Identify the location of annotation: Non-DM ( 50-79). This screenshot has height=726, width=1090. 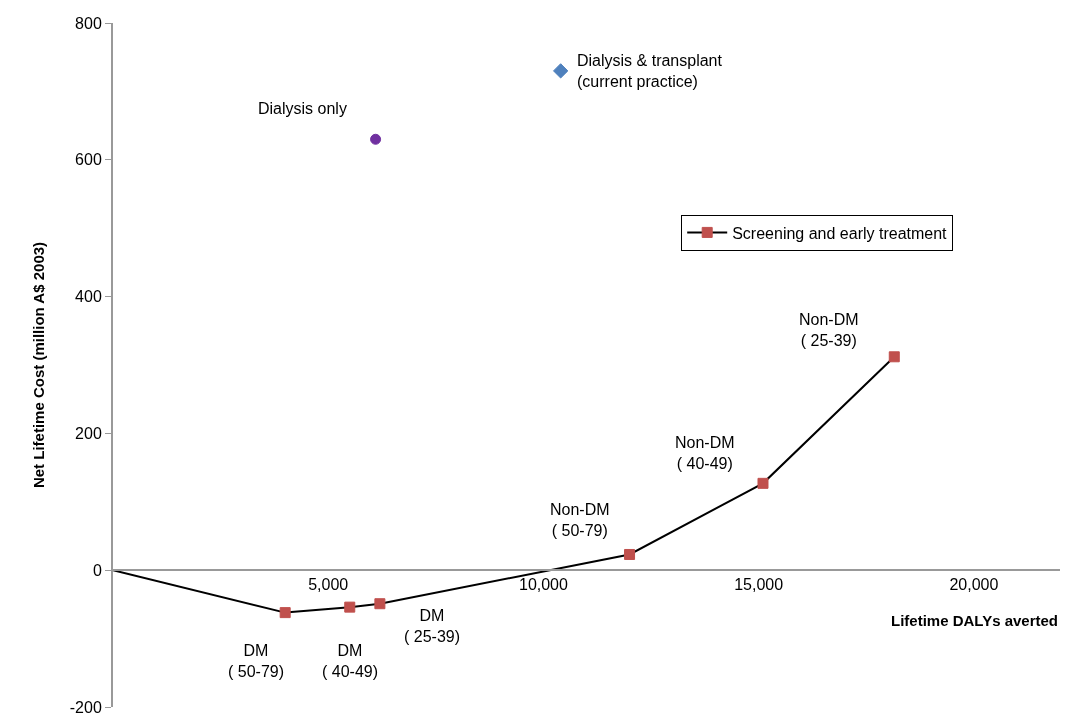
(580, 520).